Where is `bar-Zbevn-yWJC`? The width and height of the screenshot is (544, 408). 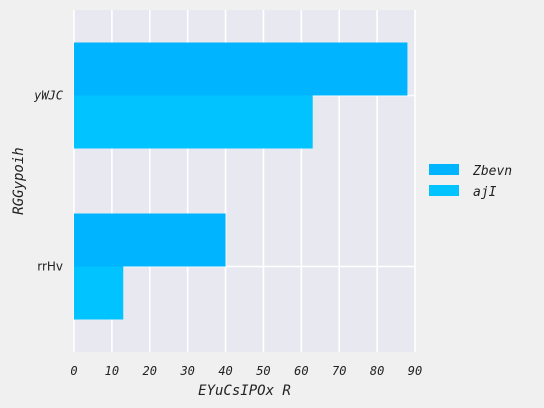 bar-Zbevn-yWJC is located at coordinates (241, 69).